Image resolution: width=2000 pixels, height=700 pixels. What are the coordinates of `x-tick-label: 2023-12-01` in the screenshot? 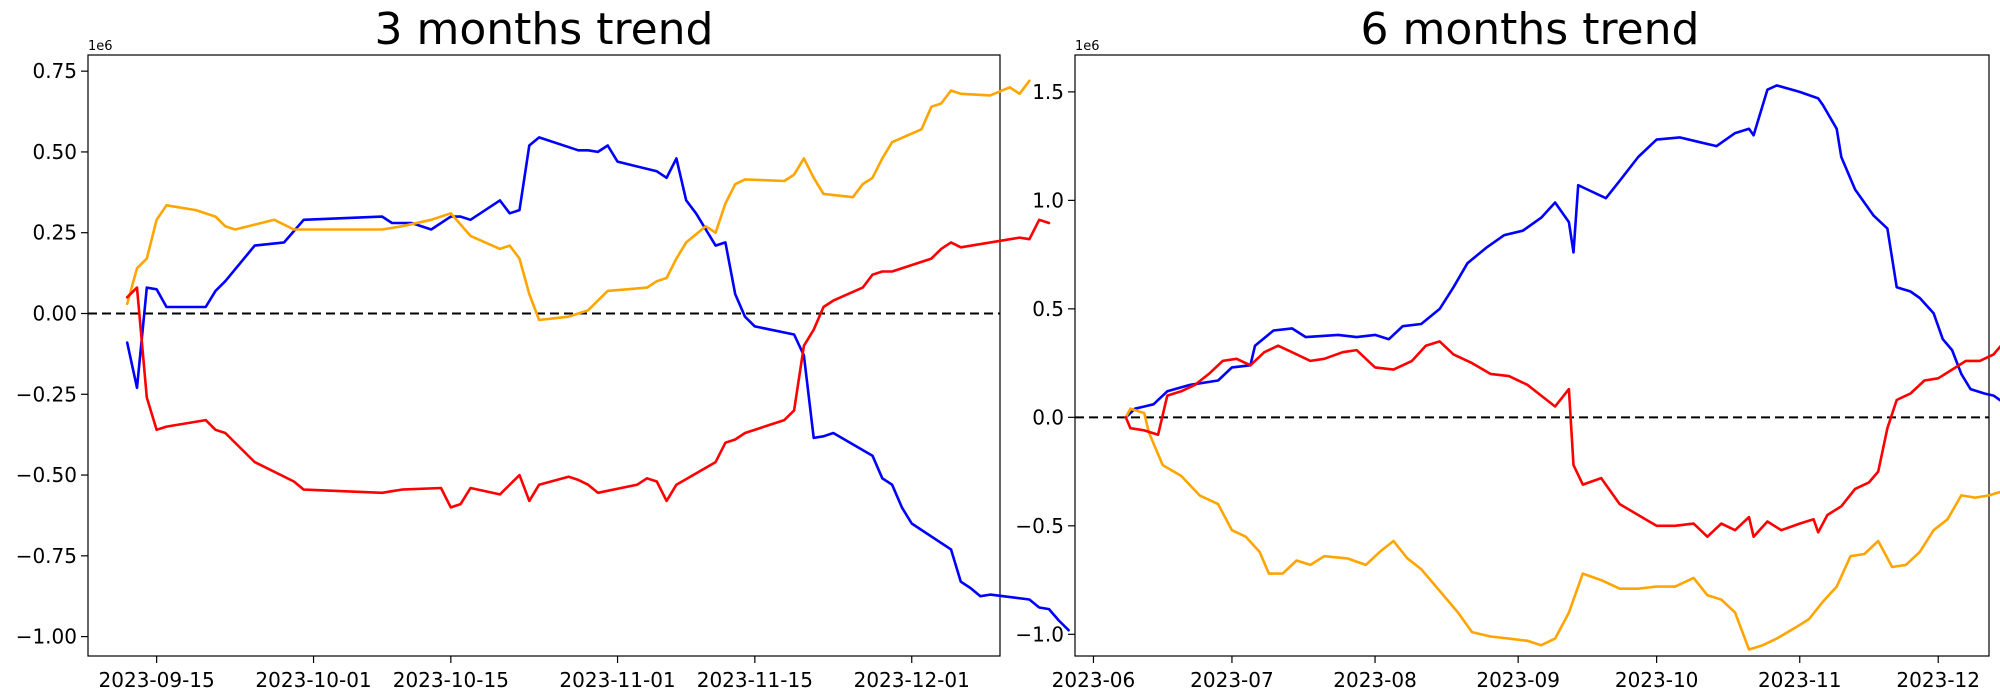 It's located at (912, 680).